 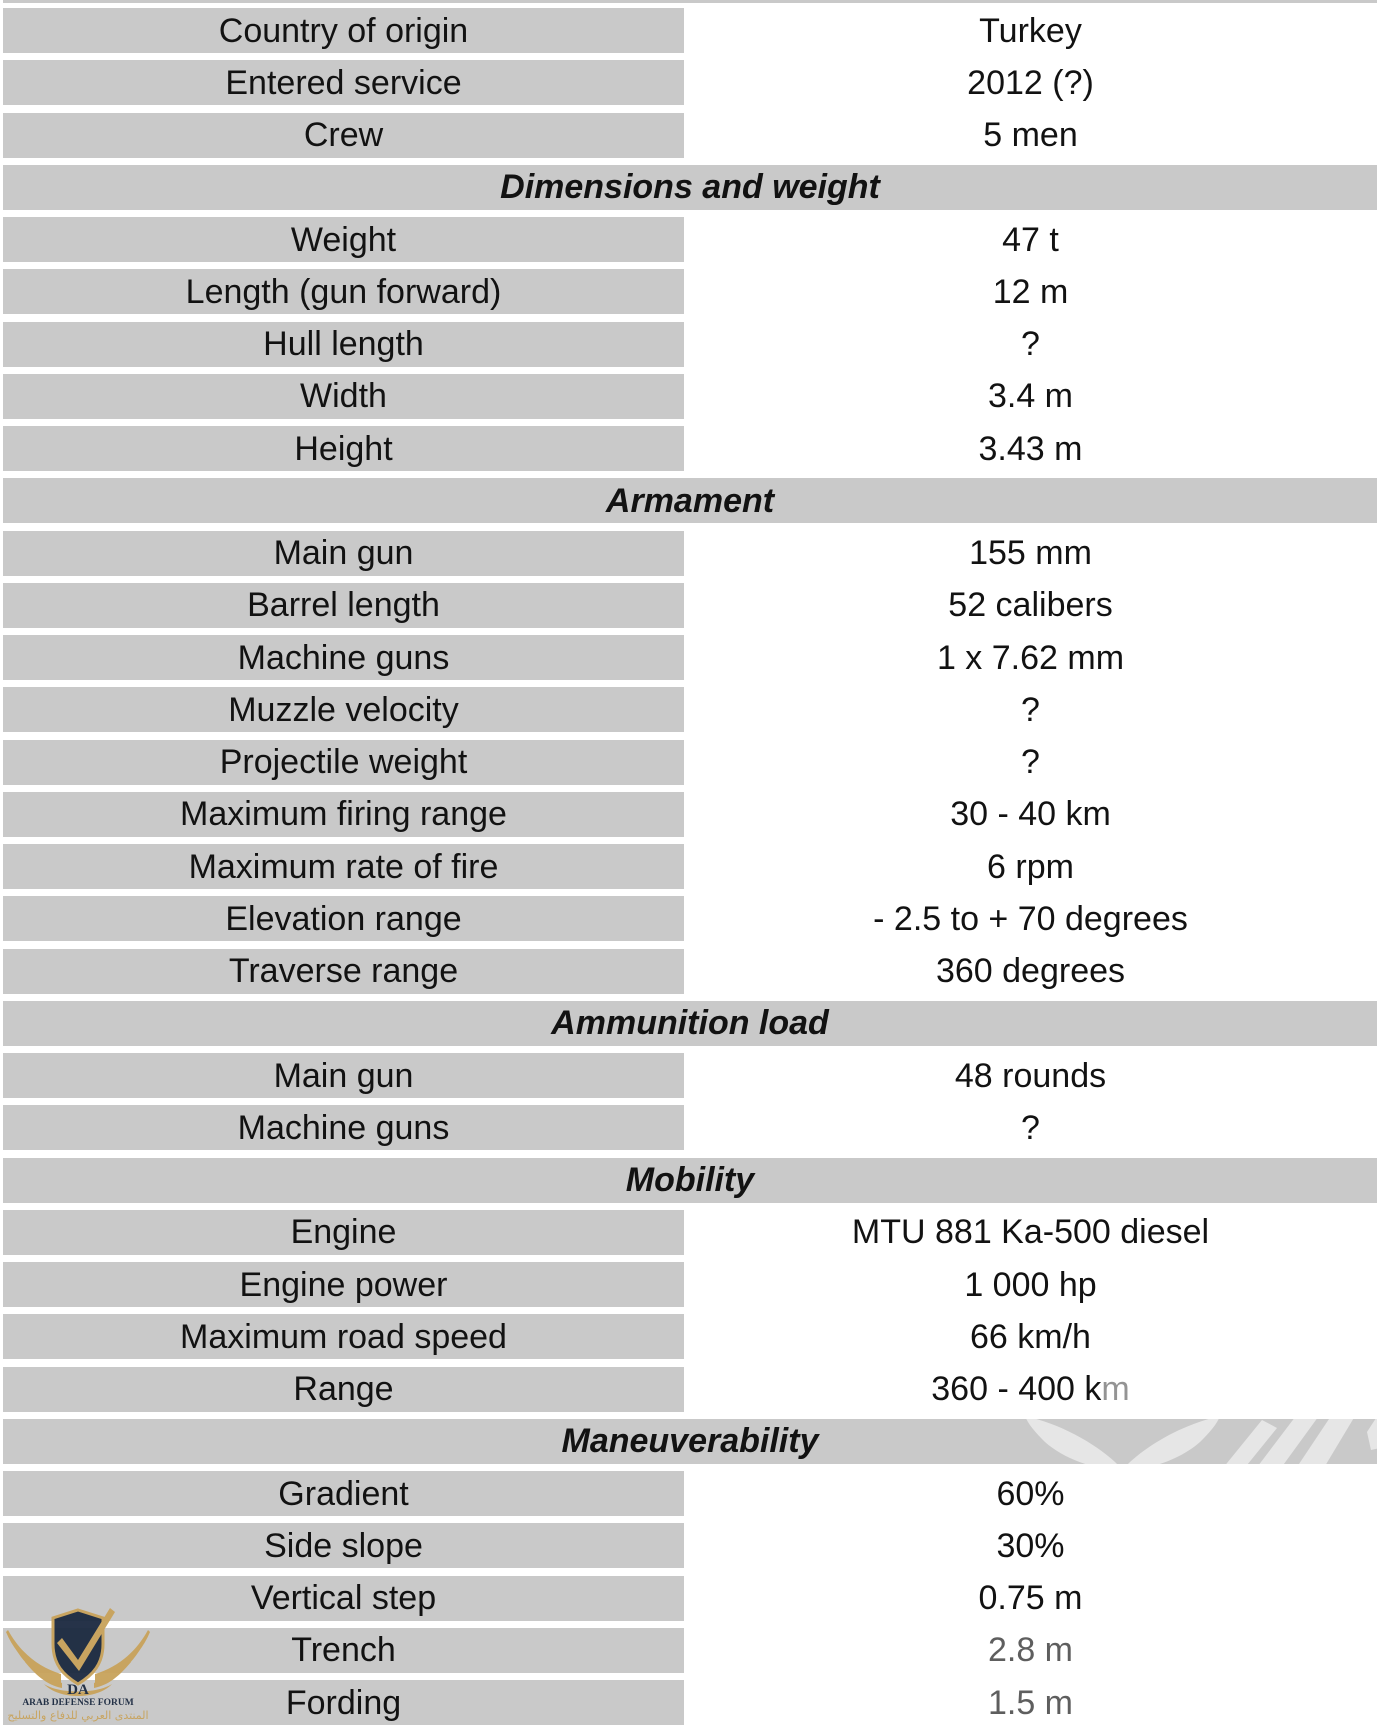 What do you see at coordinates (1030, 971) in the screenshot?
I see `spec-value: 360 degrees` at bounding box center [1030, 971].